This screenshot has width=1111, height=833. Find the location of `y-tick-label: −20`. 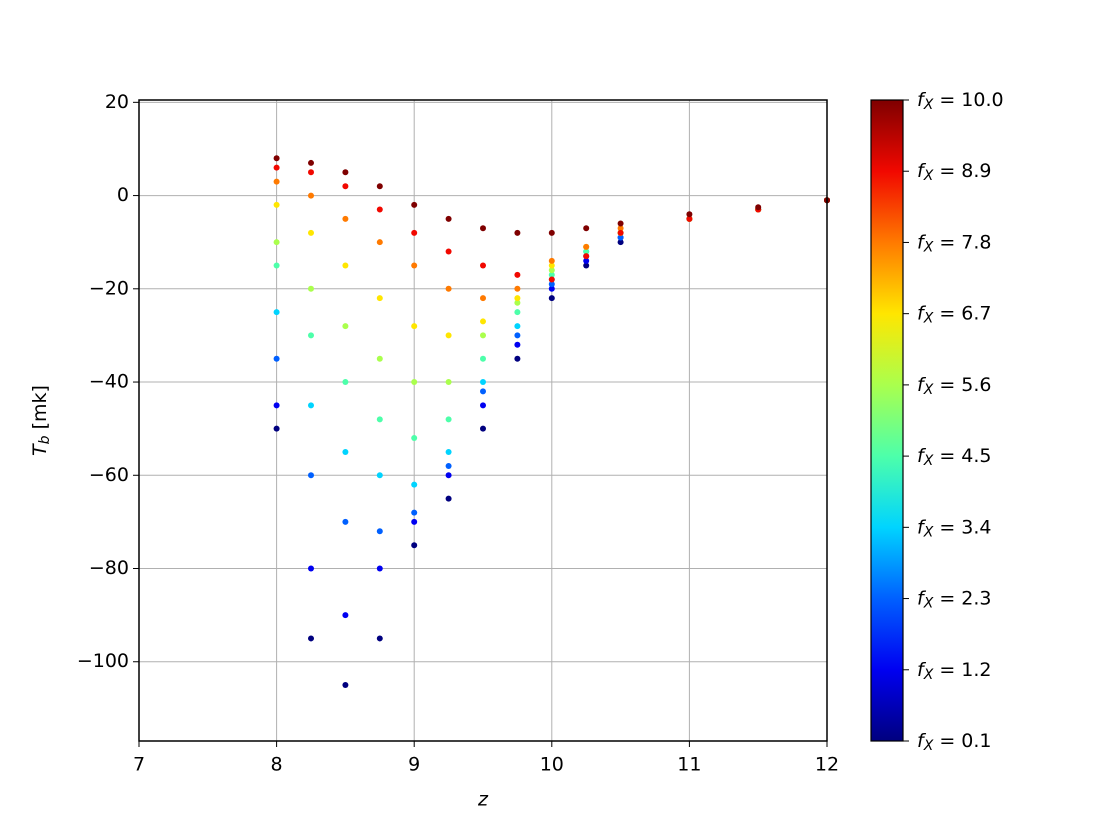

y-tick-label: −20 is located at coordinates (109, 288).